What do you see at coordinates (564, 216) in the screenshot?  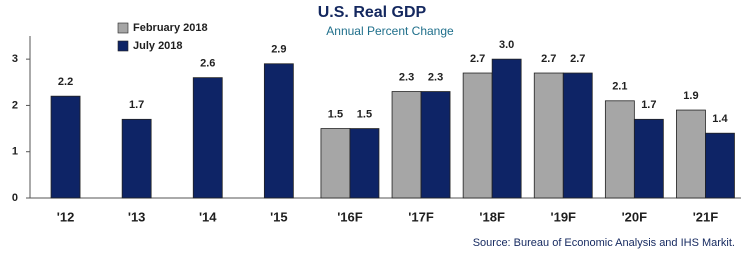 I see `x-tick-label: '19F` at bounding box center [564, 216].